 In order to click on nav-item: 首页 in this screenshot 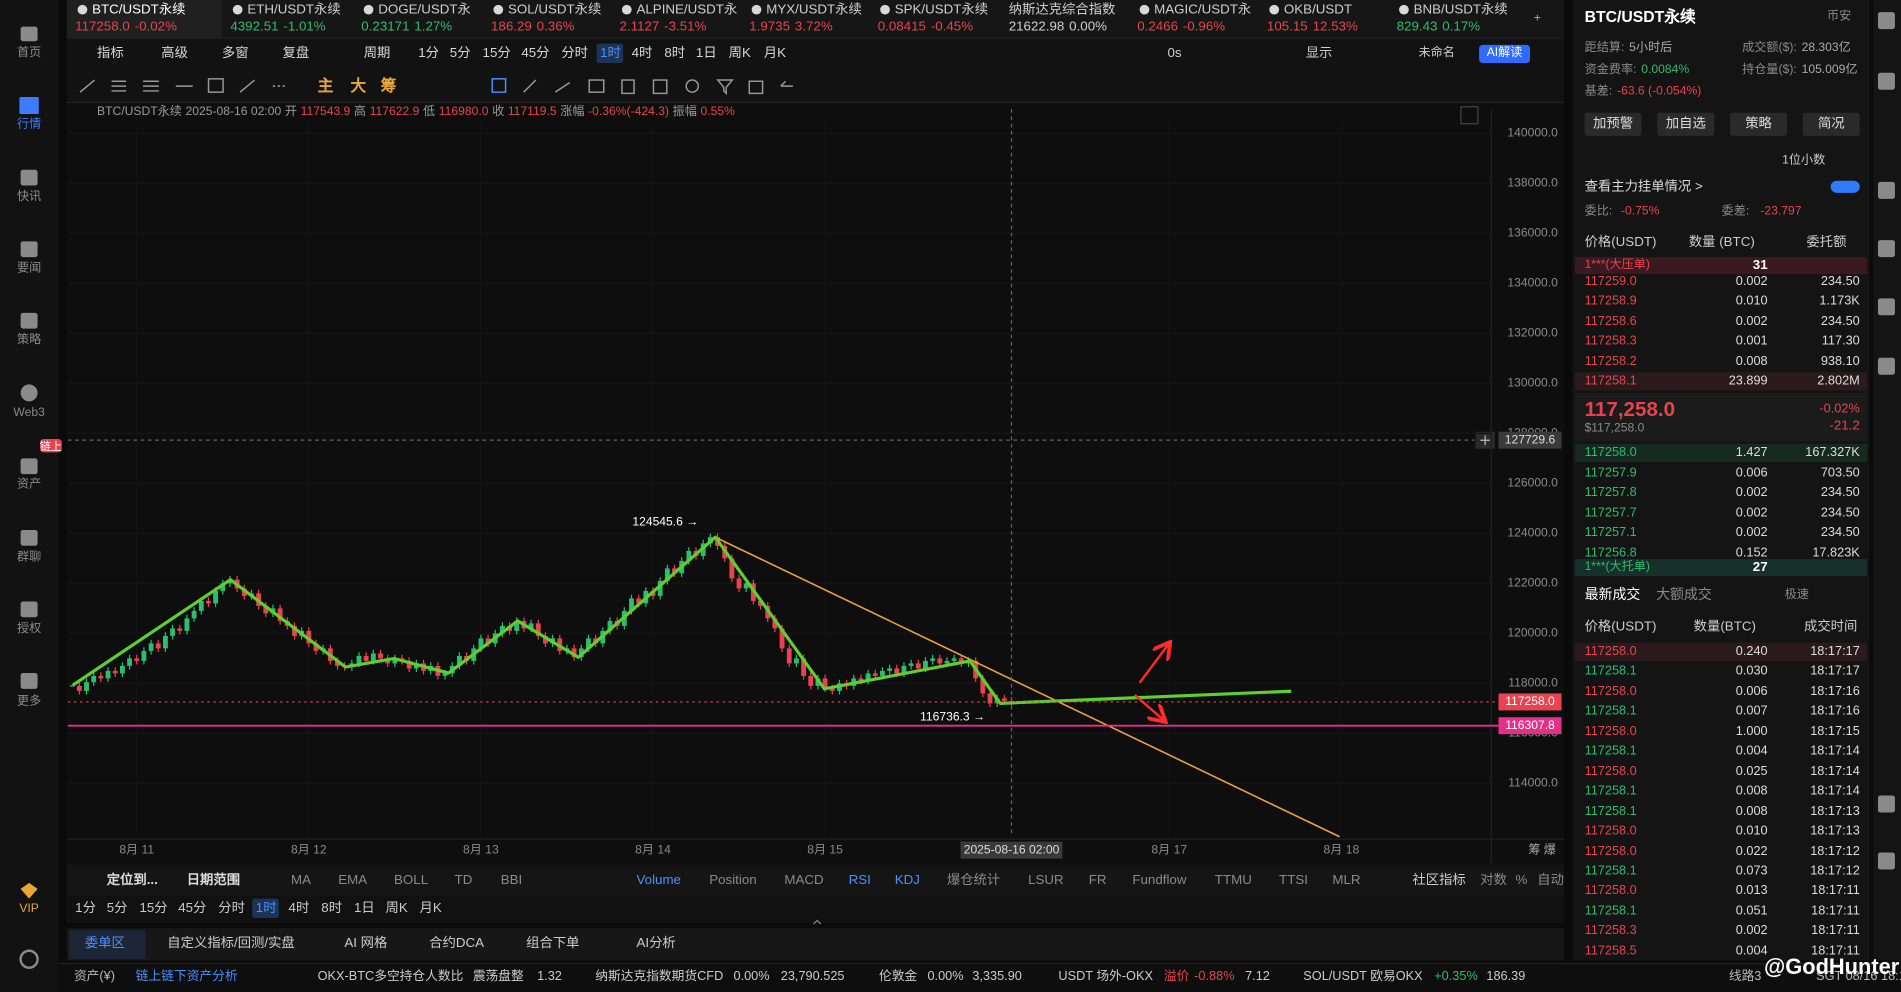, I will do `click(29, 53)`.